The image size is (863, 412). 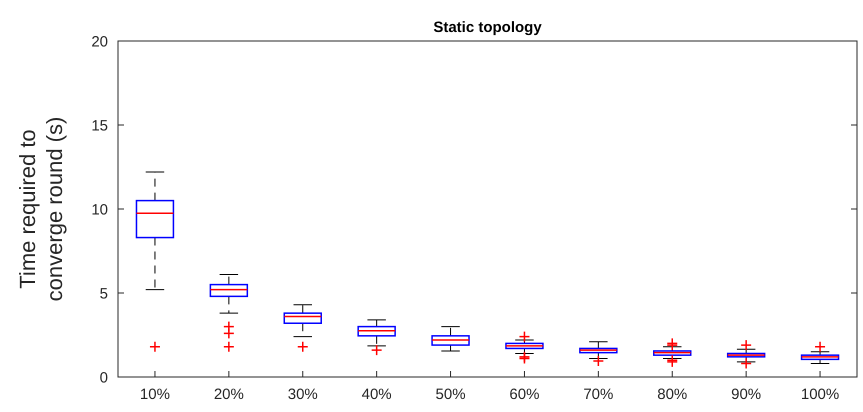 I want to click on x-tick-label: 90%, so click(x=746, y=394).